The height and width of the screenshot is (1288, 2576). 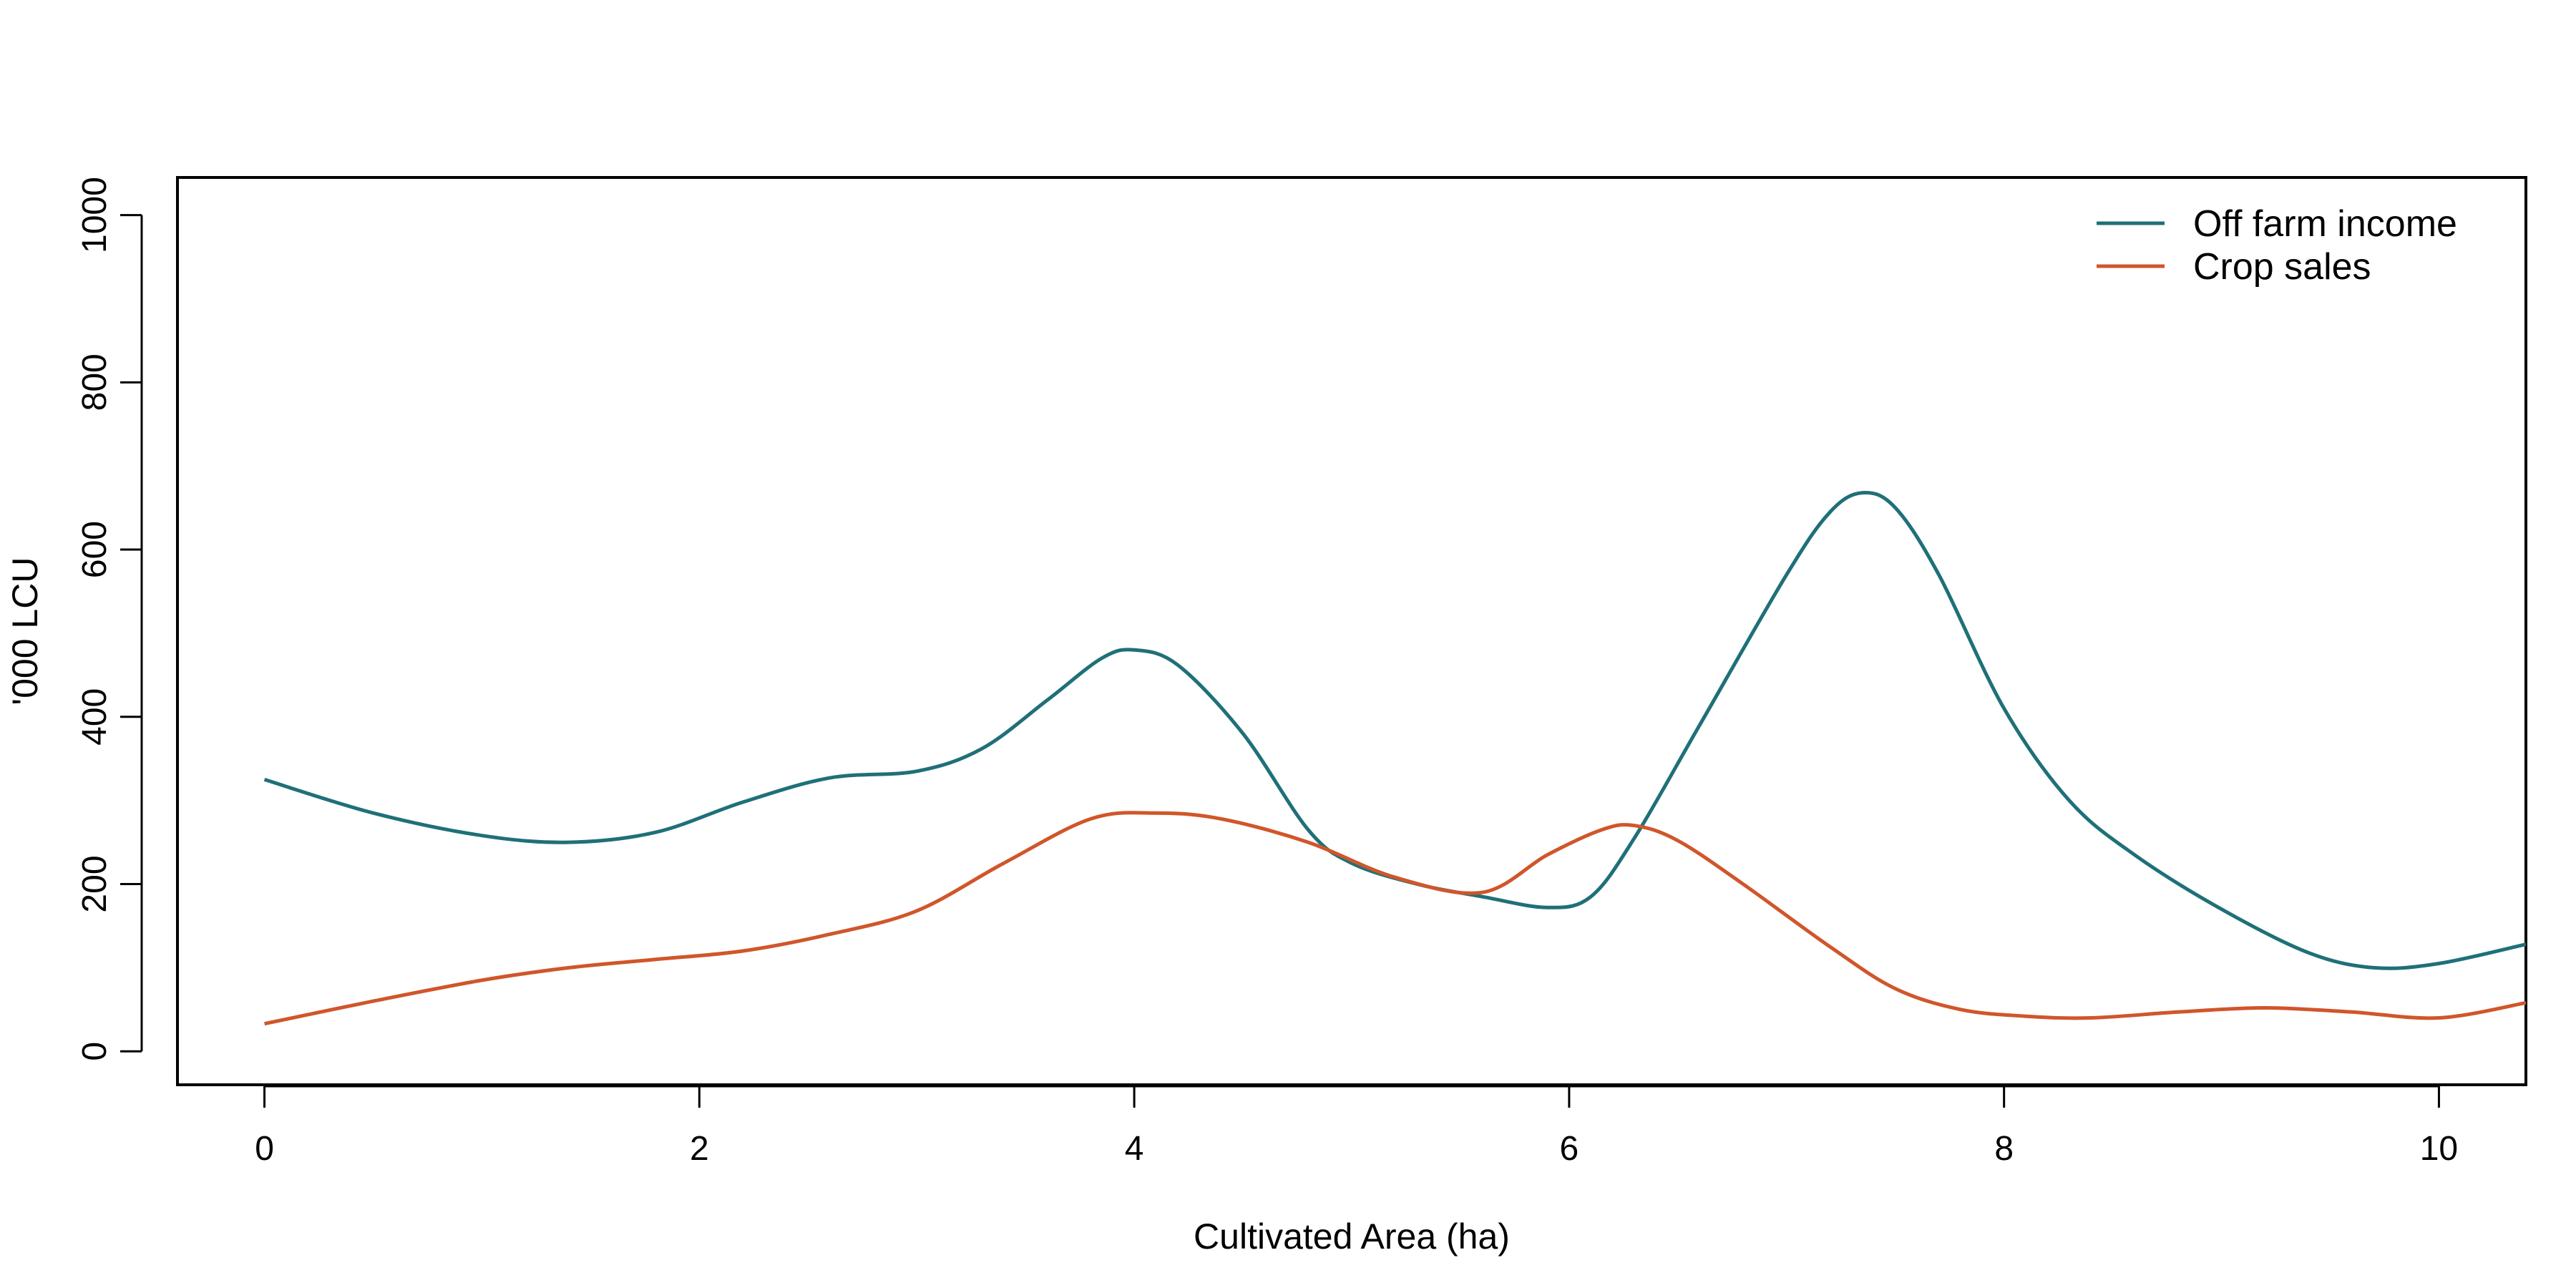 What do you see at coordinates (1395, 918) in the screenshot?
I see `series-line-crop-sales` at bounding box center [1395, 918].